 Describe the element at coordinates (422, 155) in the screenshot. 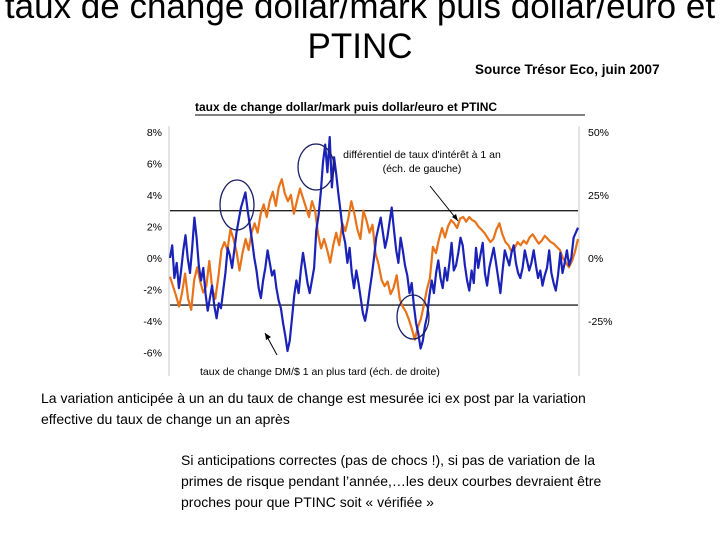

I see `interest-differential-annotation: différentiel de taux d'intérêt à 1 an` at that location.